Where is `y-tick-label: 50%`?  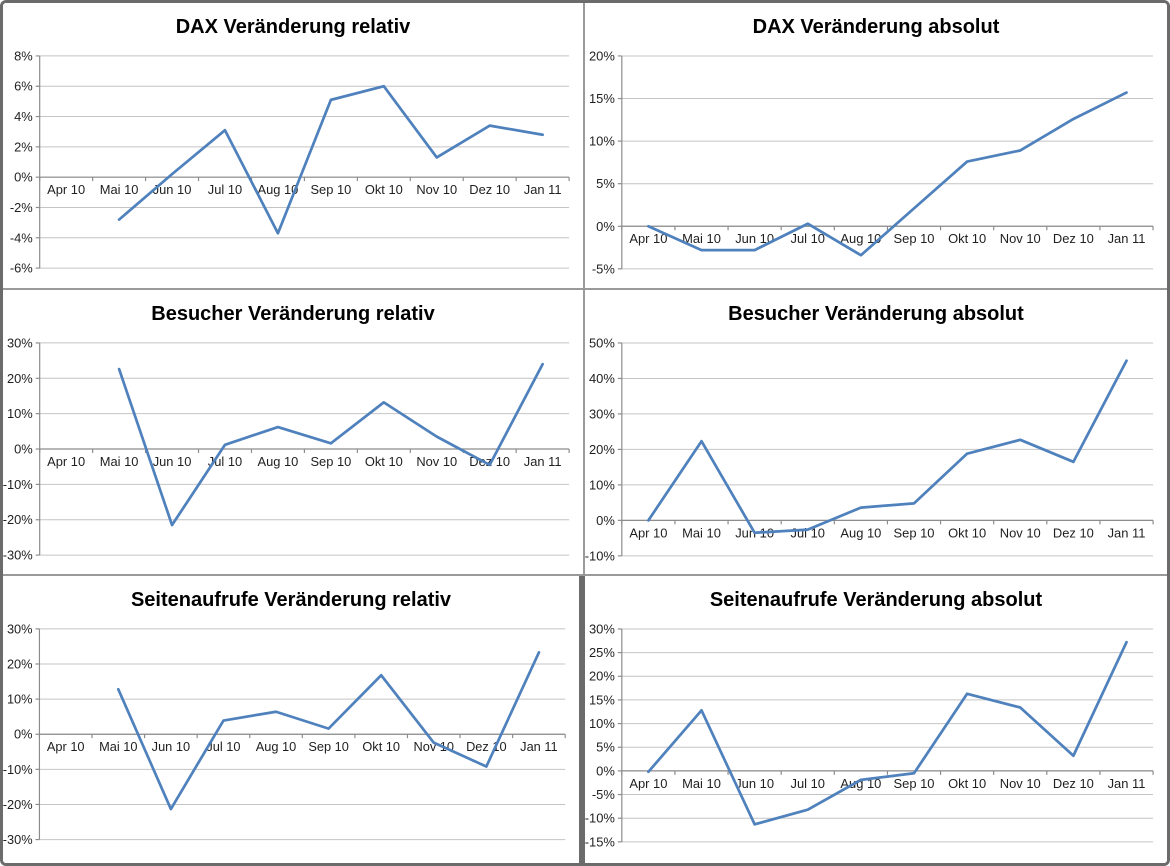
y-tick-label: 50% is located at coordinates (602, 342).